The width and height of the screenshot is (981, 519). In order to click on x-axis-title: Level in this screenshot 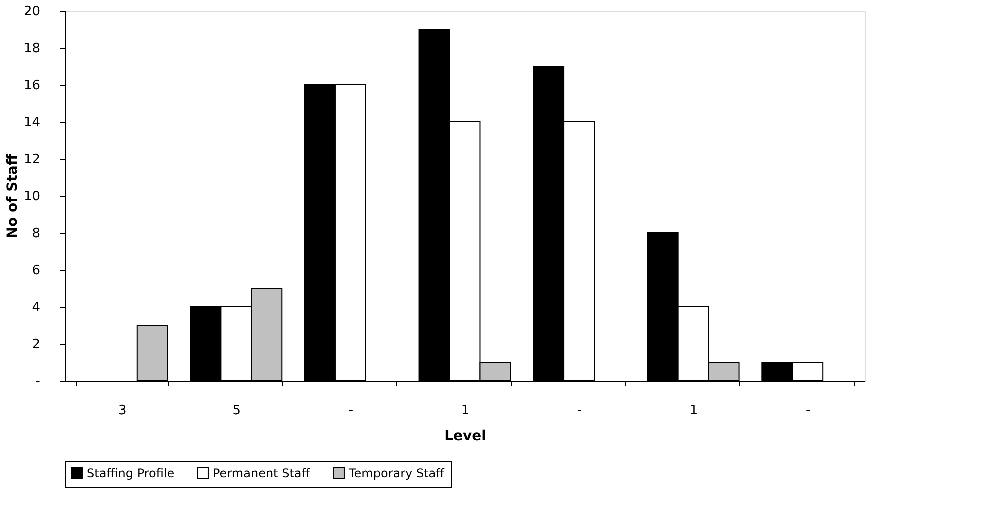, I will do `click(465, 436)`.